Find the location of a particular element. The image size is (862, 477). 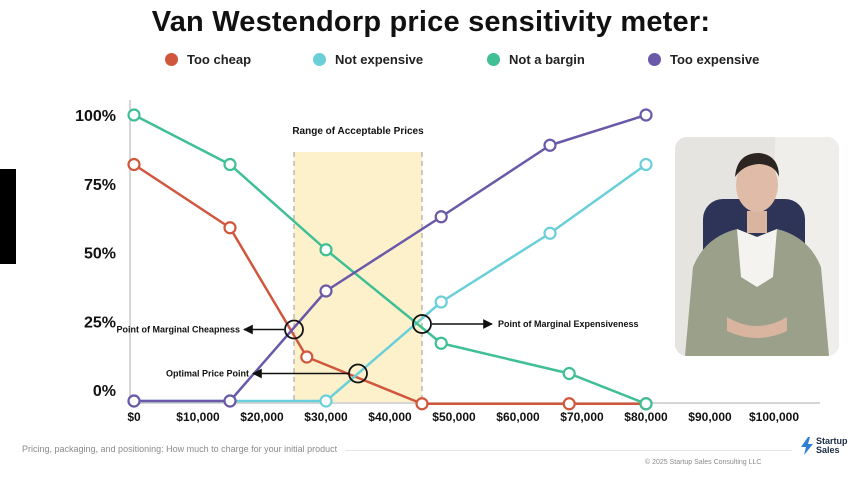

presenter-illustration is located at coordinates (757, 246).